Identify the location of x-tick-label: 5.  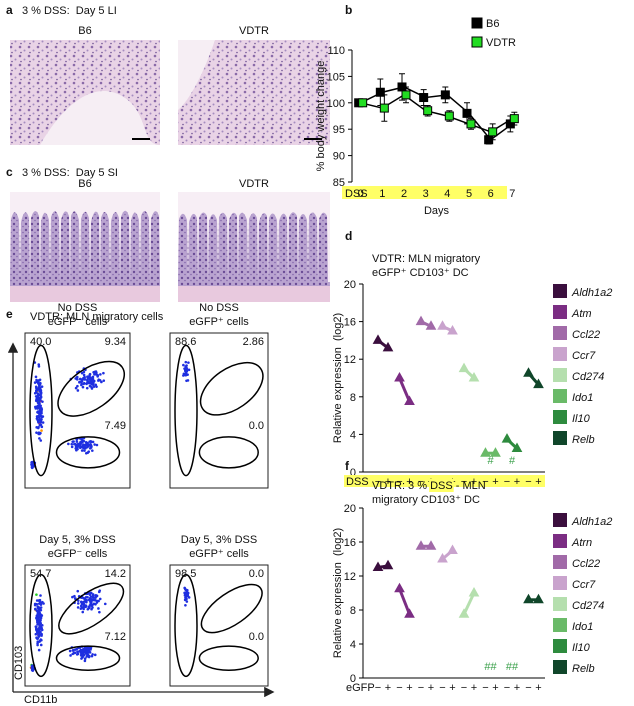
(469, 194).